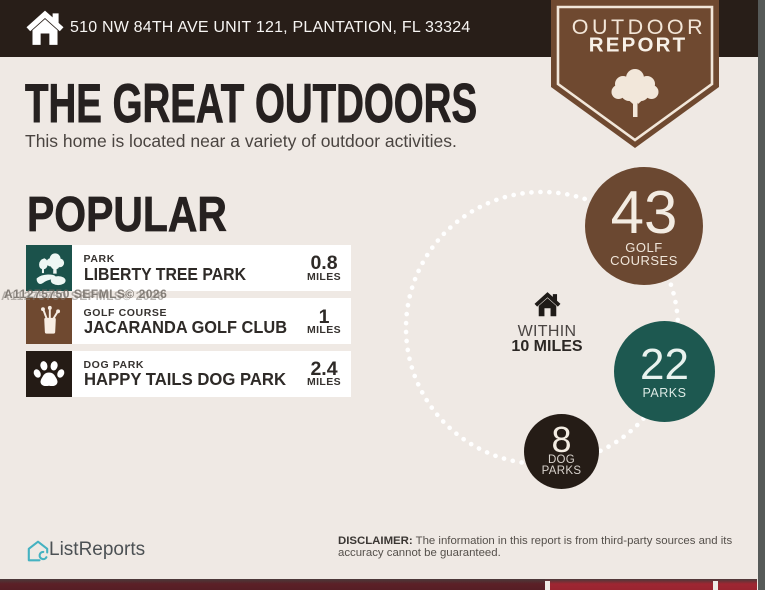  What do you see at coordinates (639, 27) in the screenshot?
I see `svg-text: OUTDOOR` at bounding box center [639, 27].